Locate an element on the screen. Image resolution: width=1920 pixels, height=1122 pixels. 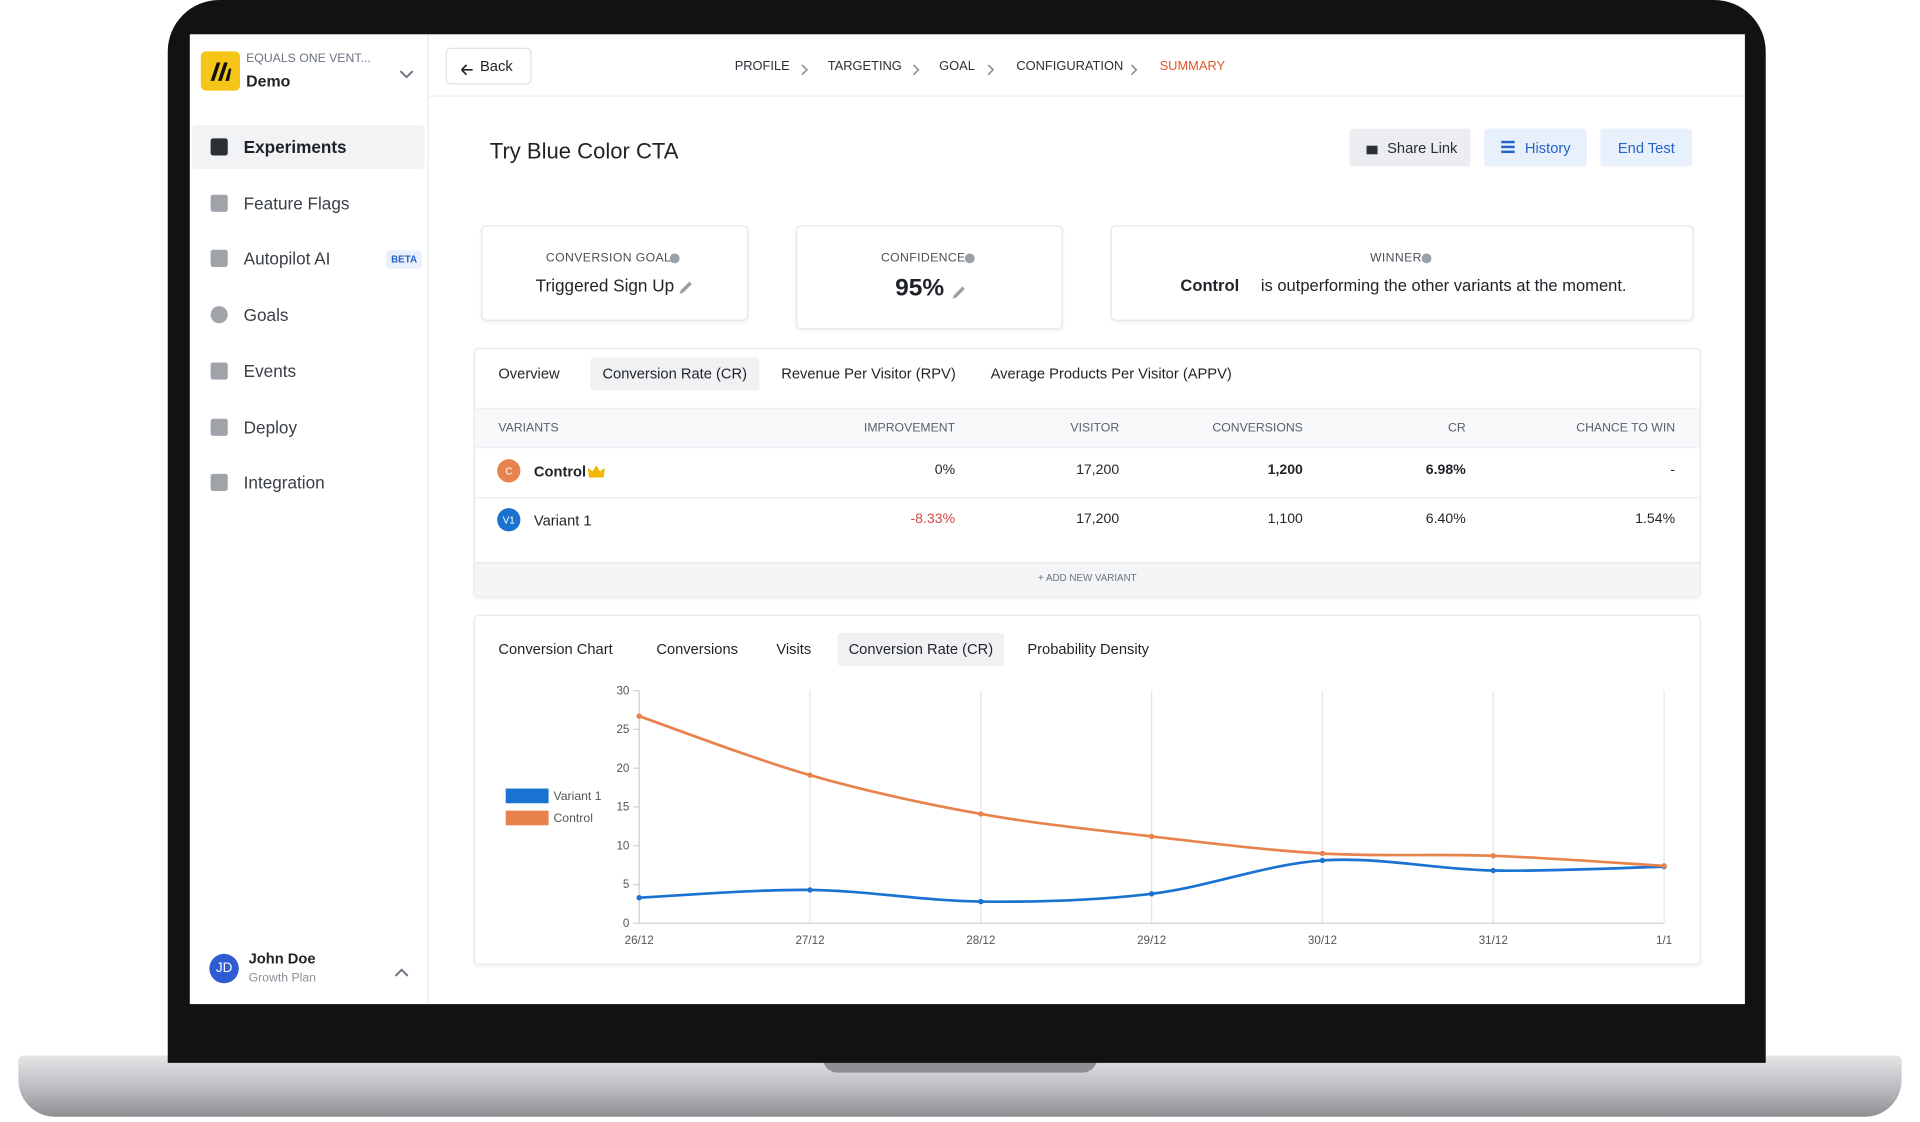
chart-tab: Conversion Chart is located at coordinates (555, 649).